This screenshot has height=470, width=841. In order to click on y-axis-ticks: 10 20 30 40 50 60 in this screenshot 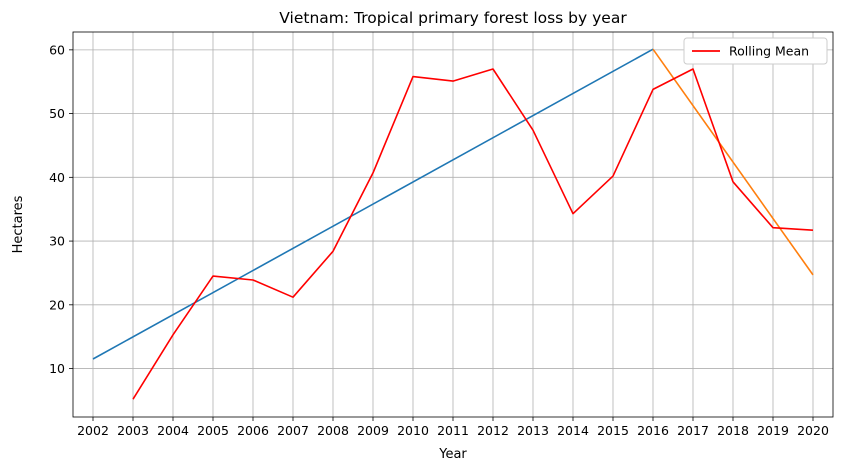, I will do `click(61, 209)`.